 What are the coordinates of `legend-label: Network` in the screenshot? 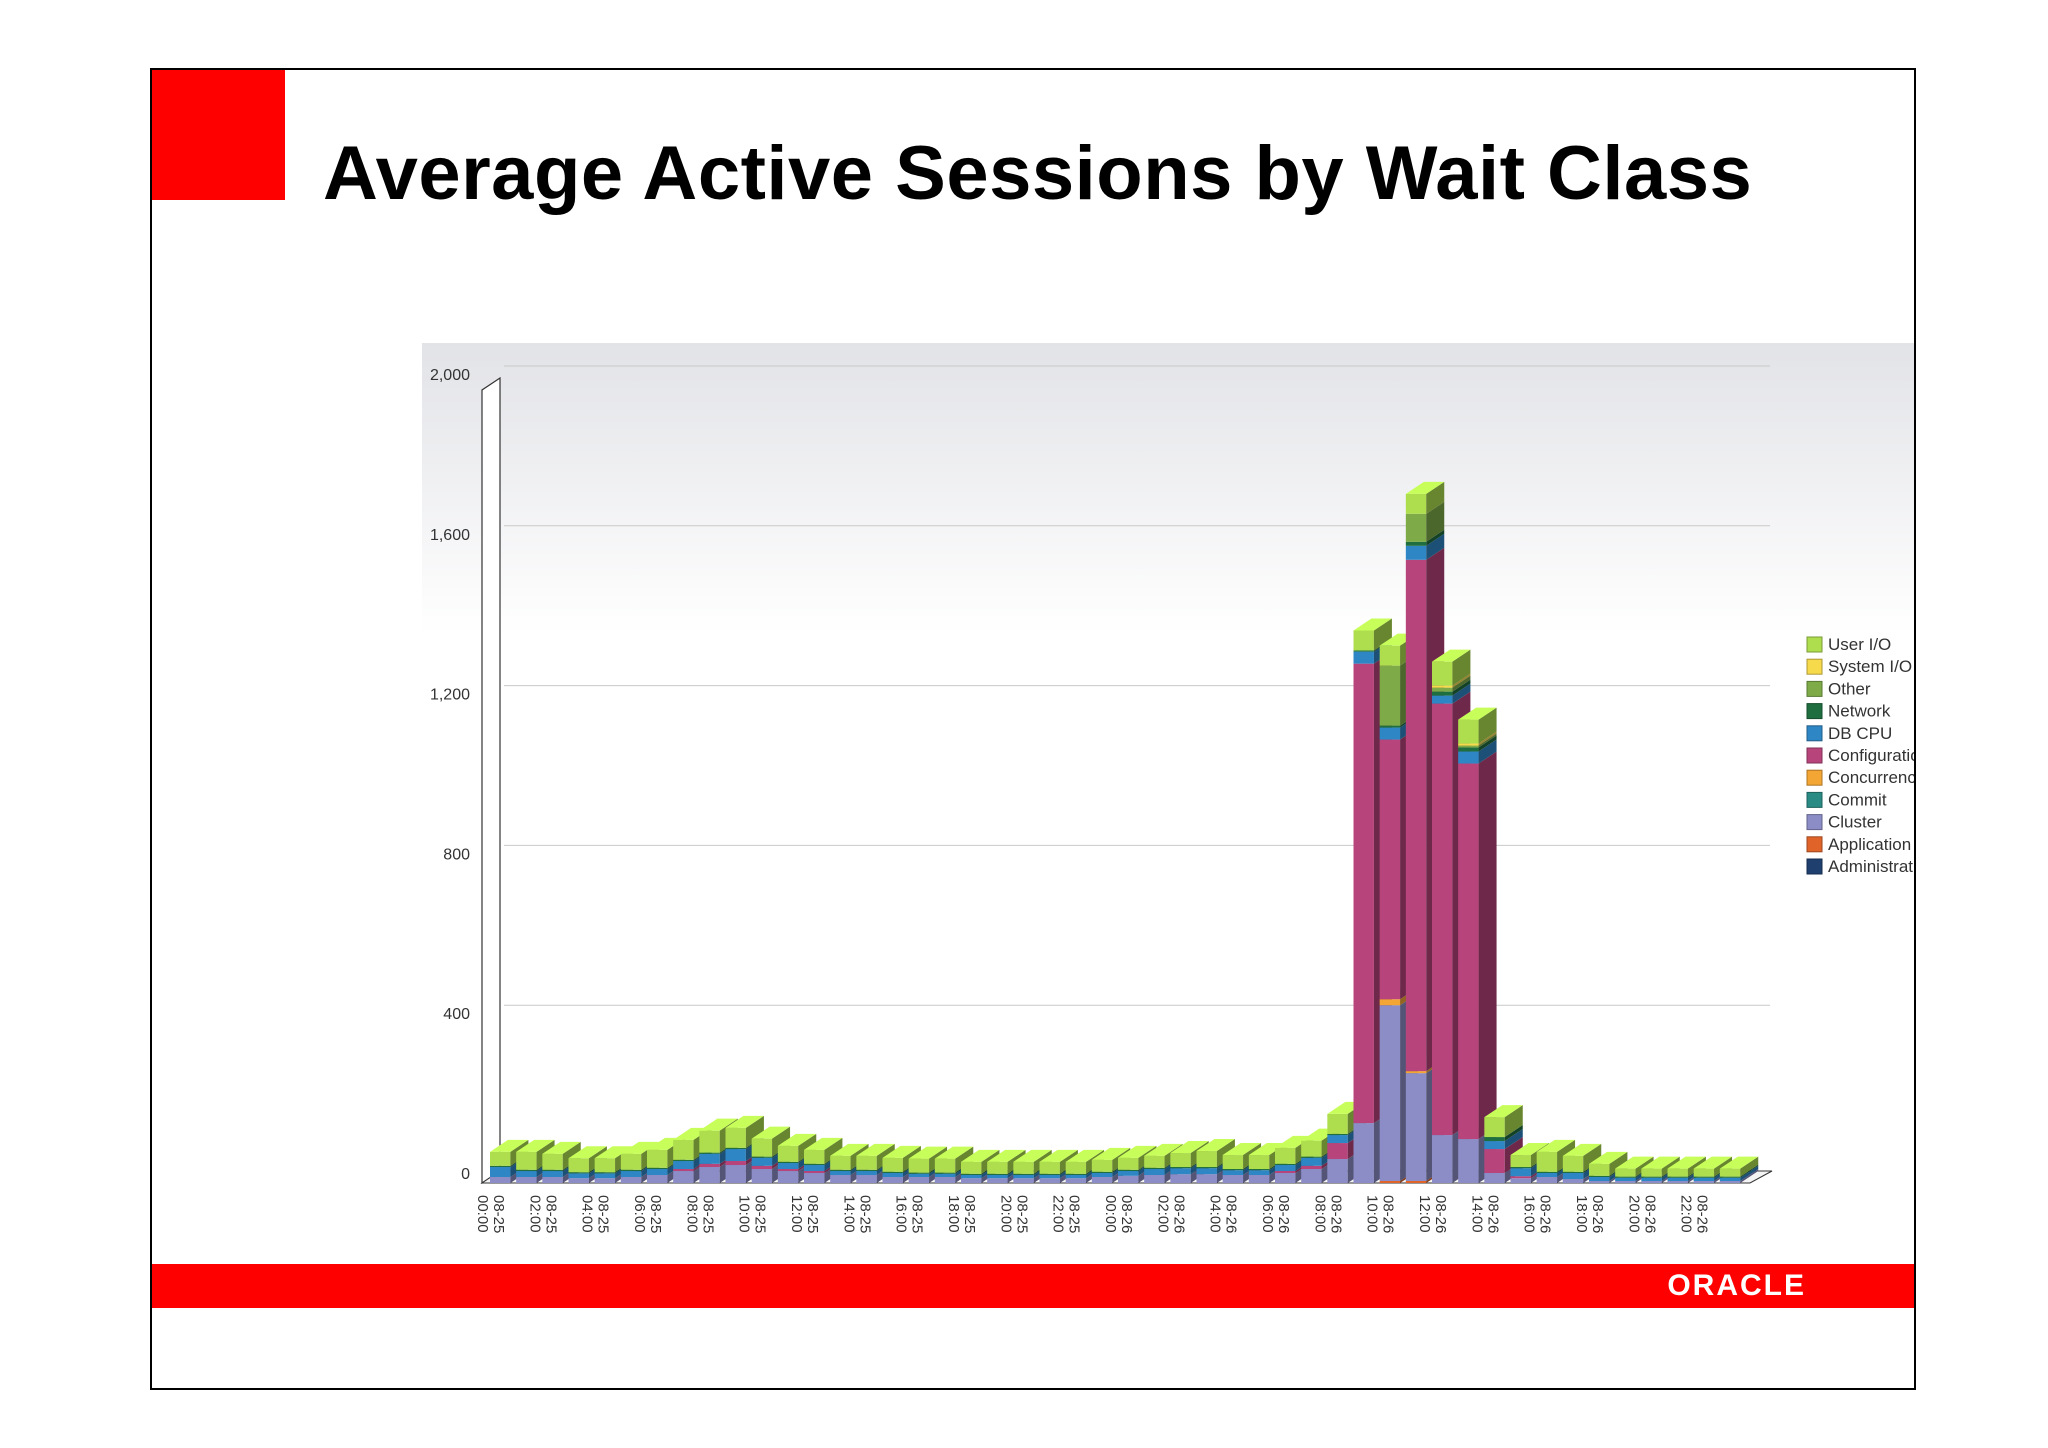 It's located at (1859, 711).